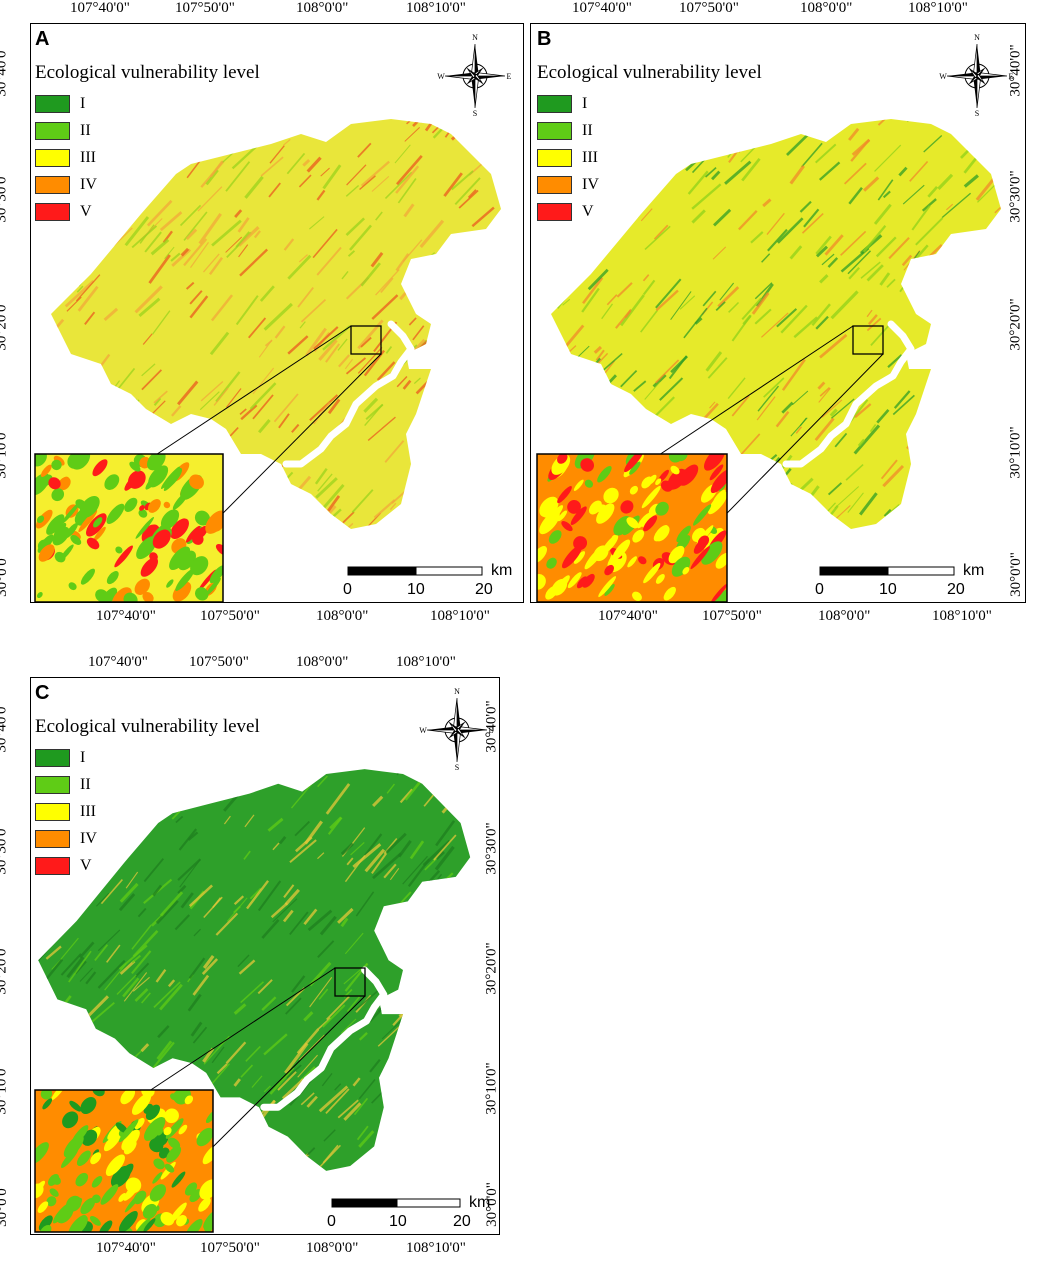 The image size is (1052, 1272). What do you see at coordinates (5, 726) in the screenshot?
I see `left-lat-tick-1: 30°40'0"` at bounding box center [5, 726].